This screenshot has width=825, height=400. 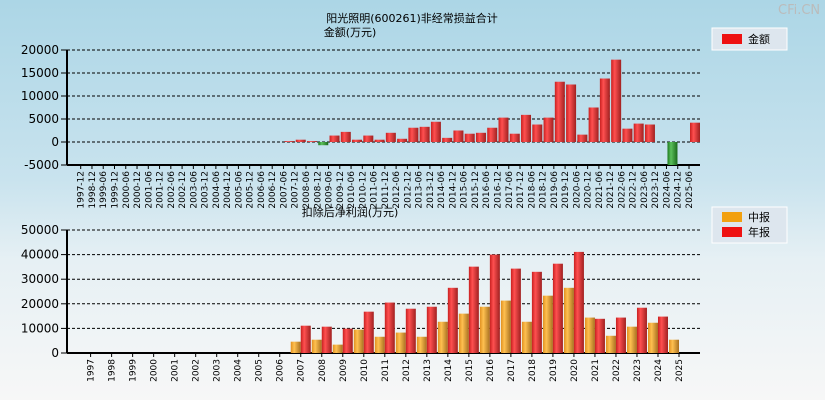 What do you see at coordinates (197, 370) in the screenshot?
I see `x-tick-label: 2002` at bounding box center [197, 370].